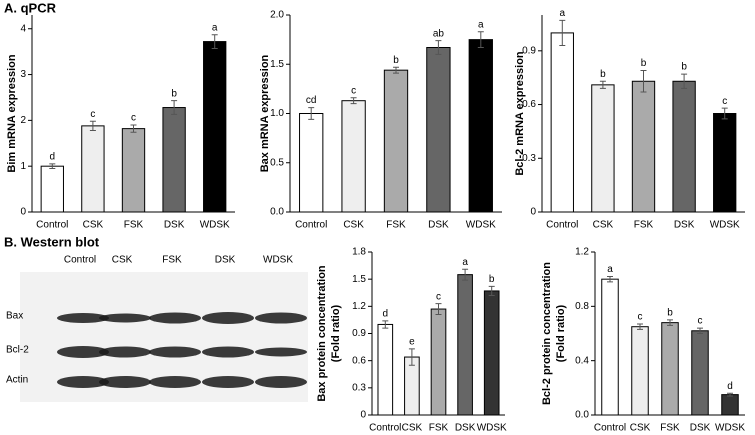  What do you see at coordinates (520, 113) in the screenshot?
I see `y-axis-label: Bcl-2 mRNA expression` at bounding box center [520, 113].